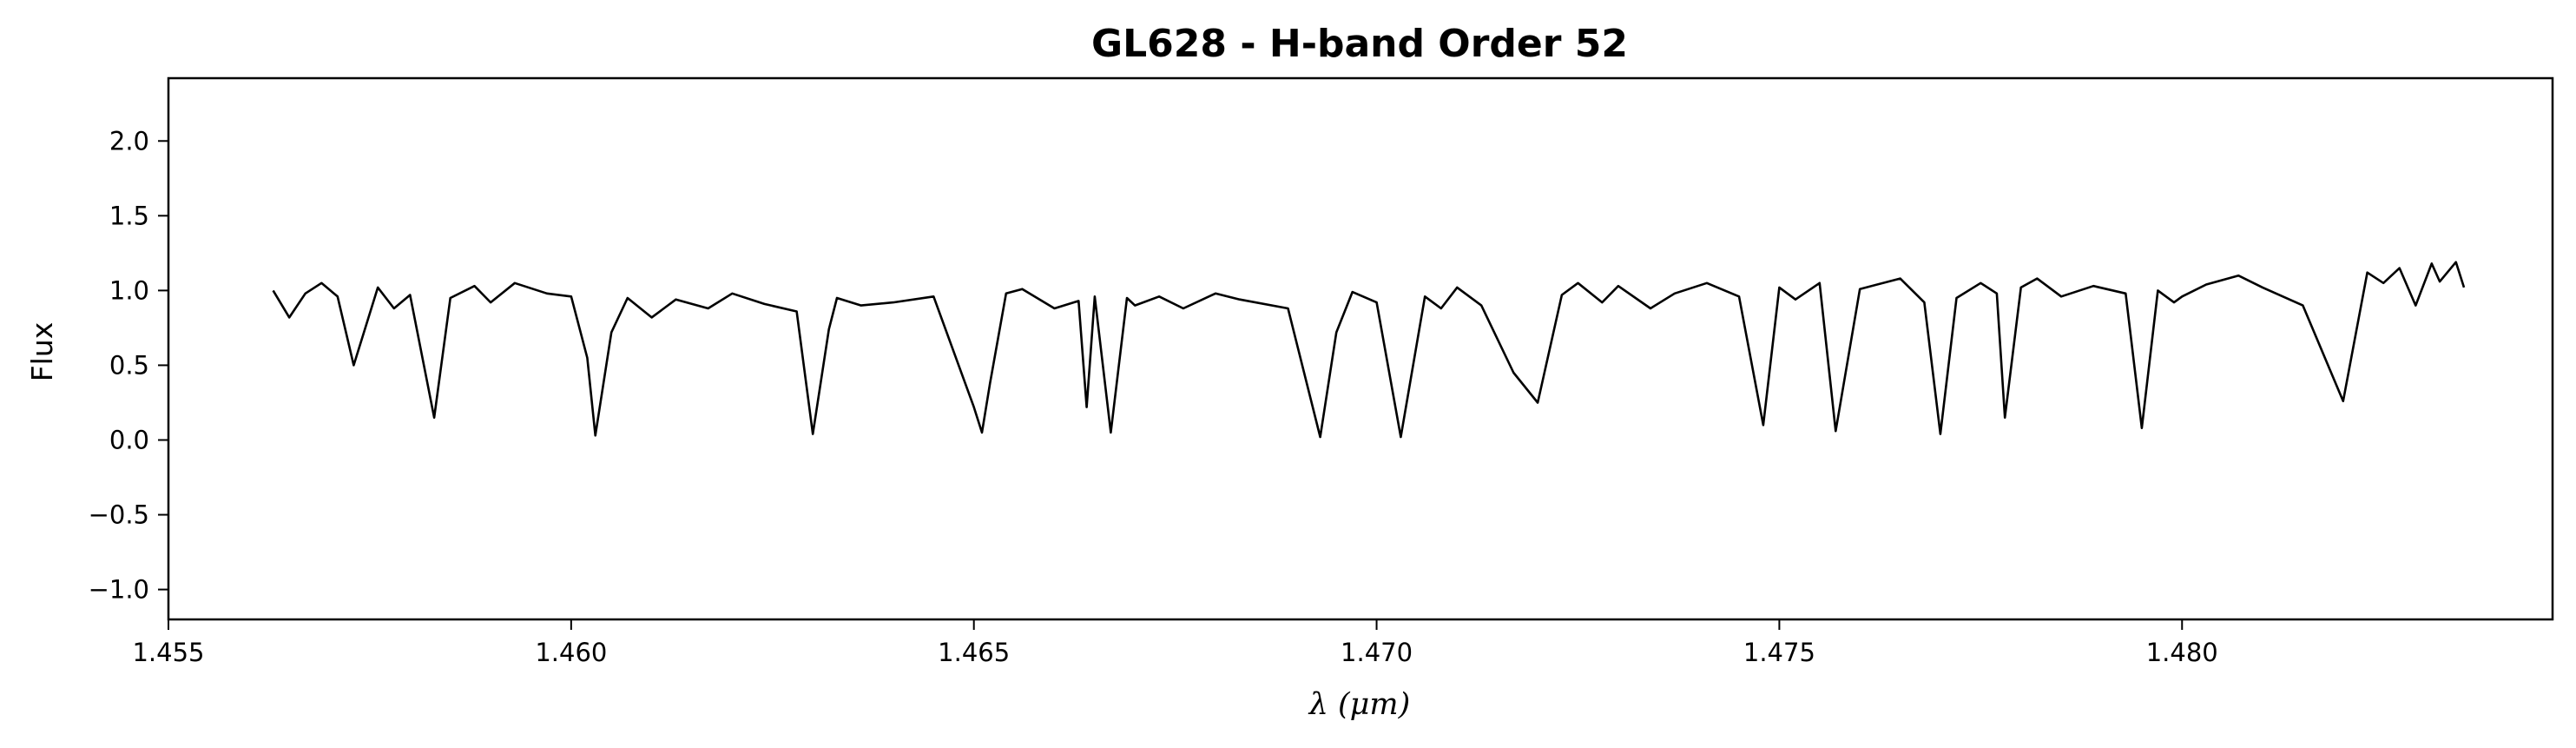 The height and width of the screenshot is (748, 2576). What do you see at coordinates (129, 141) in the screenshot?
I see `y-tick-label: 2.0` at bounding box center [129, 141].